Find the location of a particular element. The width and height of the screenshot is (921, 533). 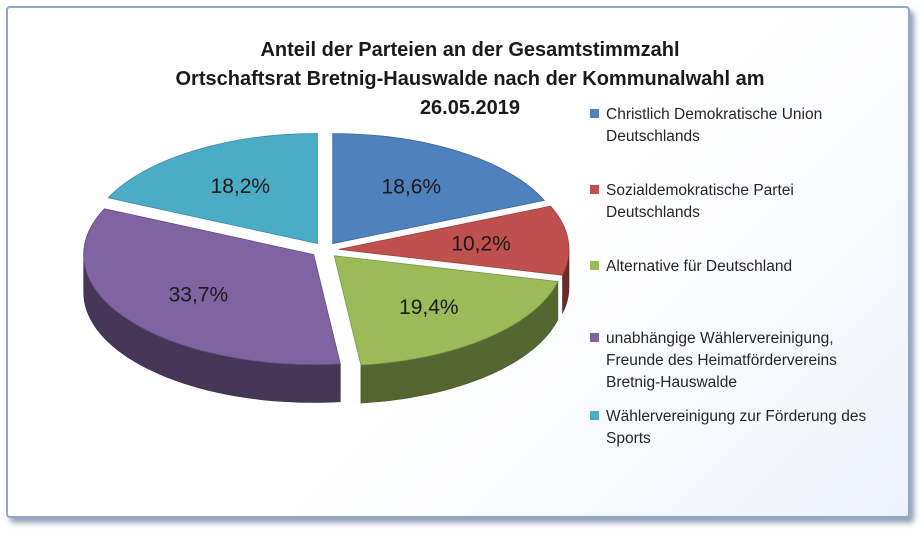

data-label-0: 18,6% is located at coordinates (412, 187).